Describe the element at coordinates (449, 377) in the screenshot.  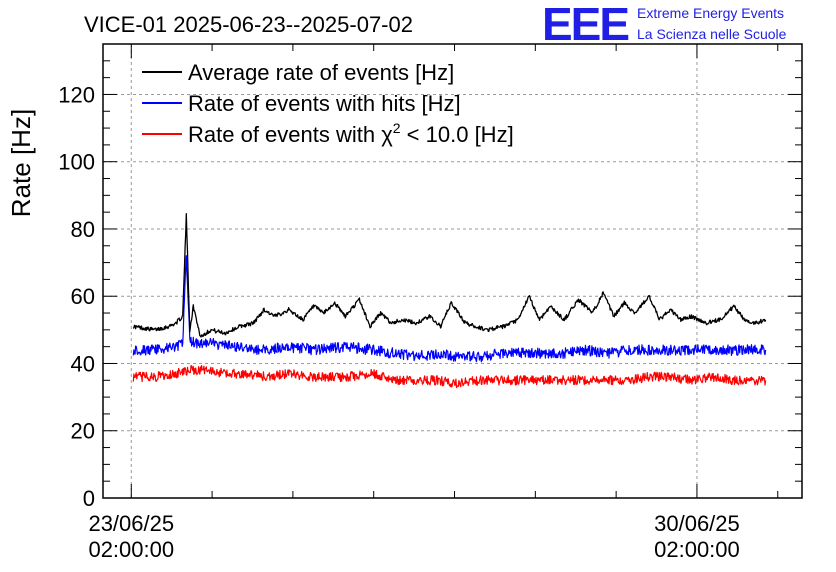
I see `series-chi2-rate` at that location.